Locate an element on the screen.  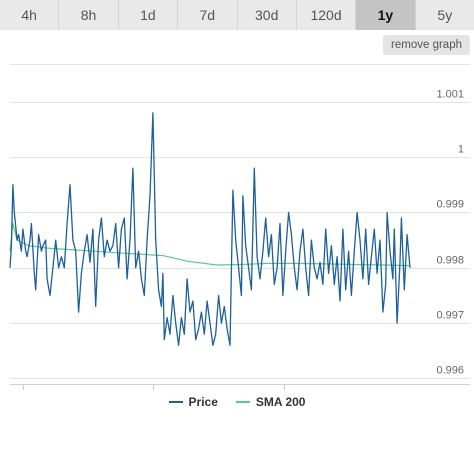
sma-series-line is located at coordinates (210, 244).